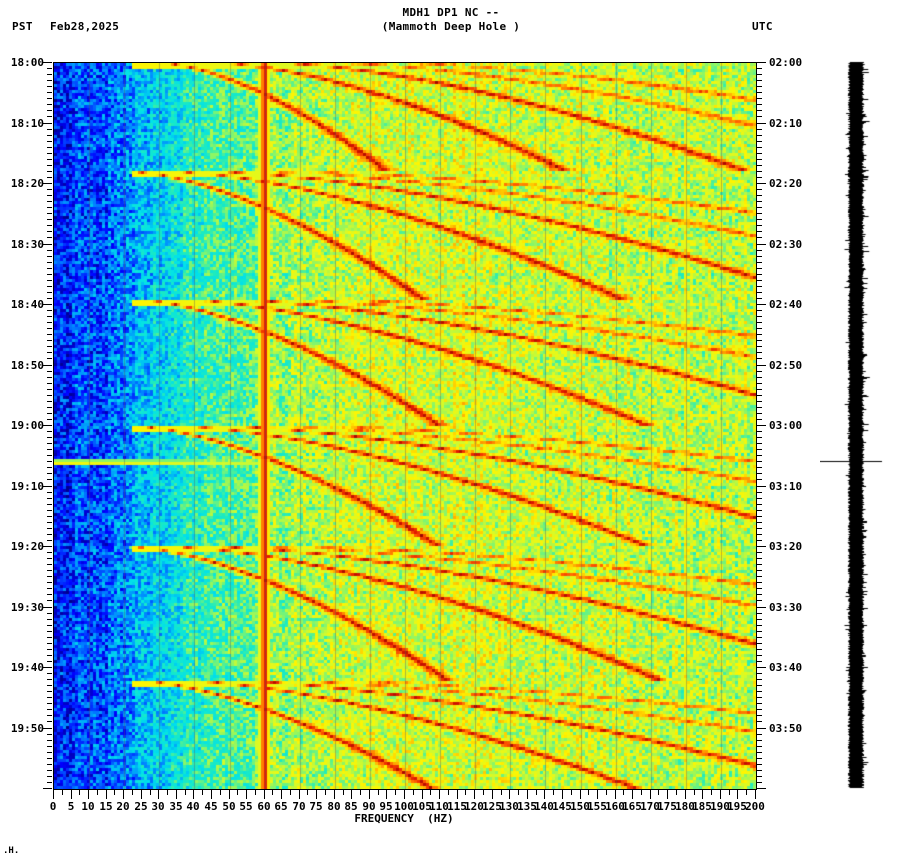 The image size is (902, 864). What do you see at coordinates (786, 183) in the screenshot?
I see `y-right-label-2: 02:20` at bounding box center [786, 183].